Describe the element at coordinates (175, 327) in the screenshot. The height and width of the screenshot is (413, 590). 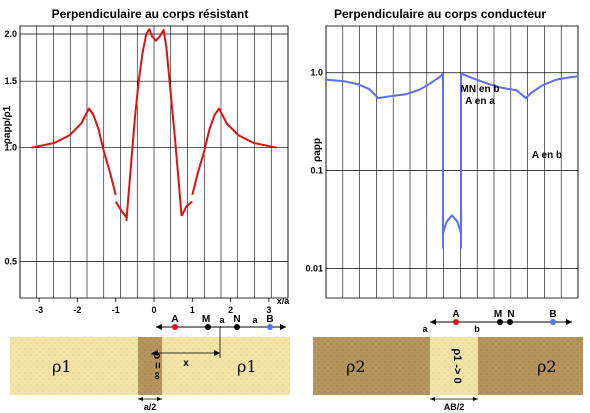
I see `left-electrode-a` at that location.